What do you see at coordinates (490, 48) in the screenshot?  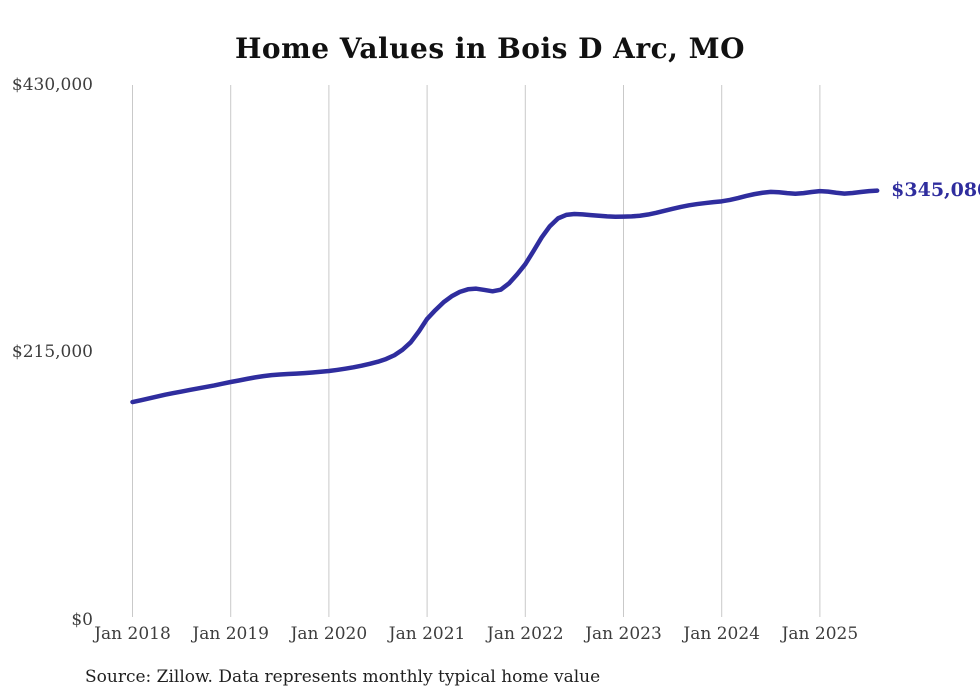 I see `chart-title: Home Values in Bois D Arc, MO` at bounding box center [490, 48].